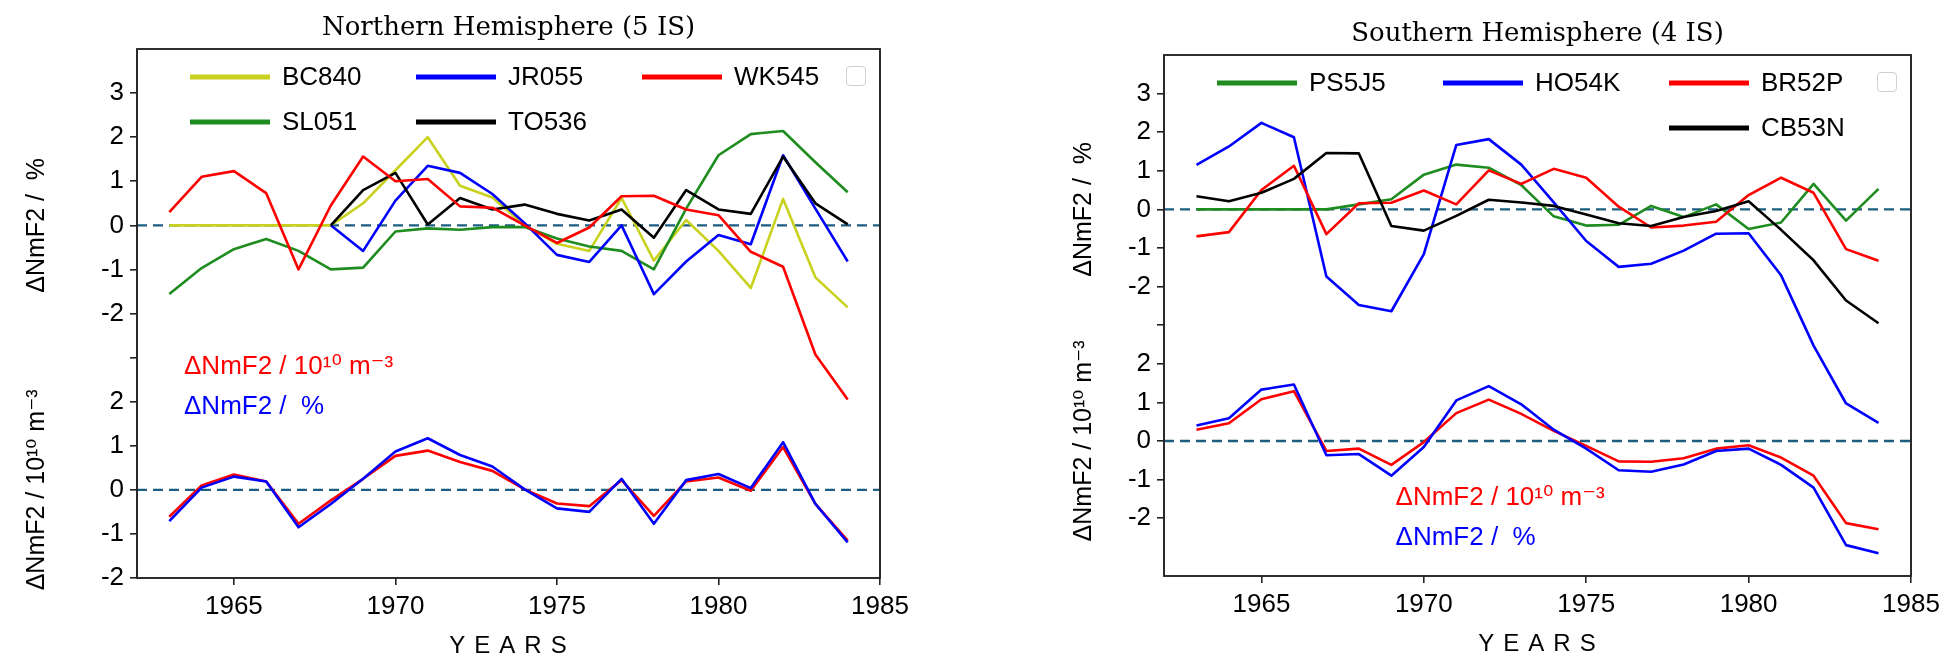 The image size is (1953, 667). Describe the element at coordinates (254, 404) in the screenshot. I see `text: ΔNmF2 / %` at that location.